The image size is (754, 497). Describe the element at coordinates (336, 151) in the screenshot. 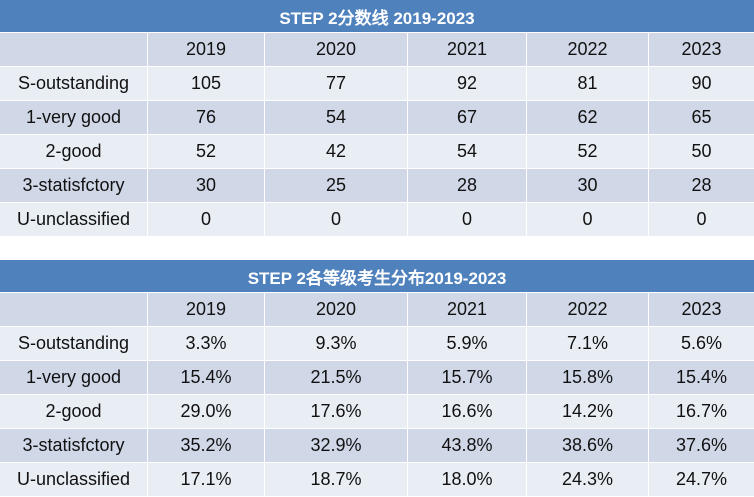

I see `table-cell: 42` at that location.